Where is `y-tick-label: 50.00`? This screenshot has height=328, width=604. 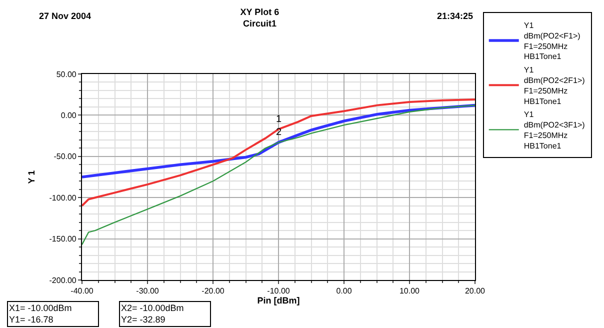 y-tick-label: 50.00 is located at coordinates (66, 74).